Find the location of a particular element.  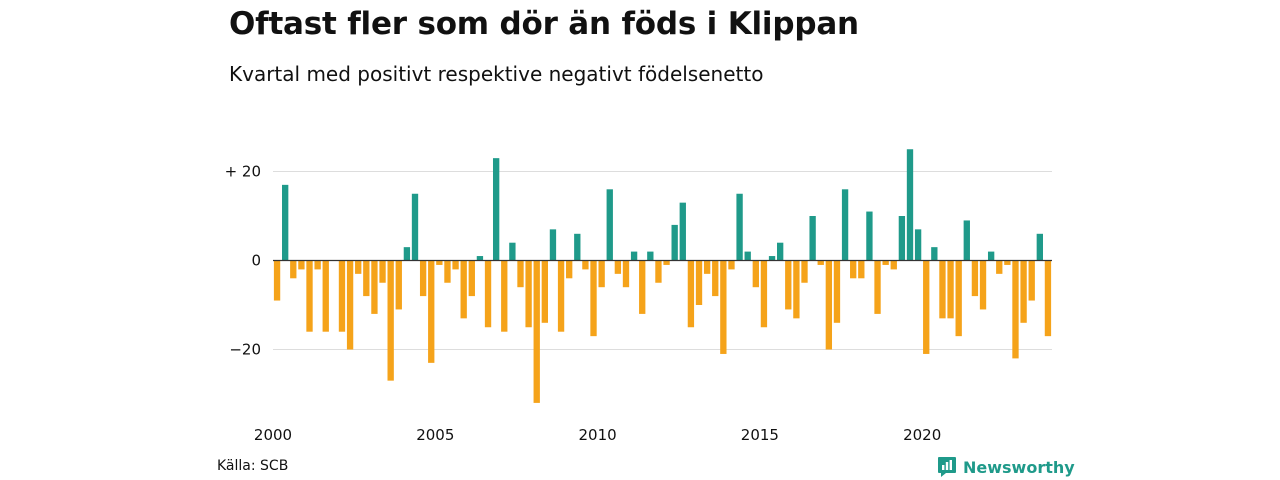

y-tick-label: + 20 is located at coordinates (243, 172).